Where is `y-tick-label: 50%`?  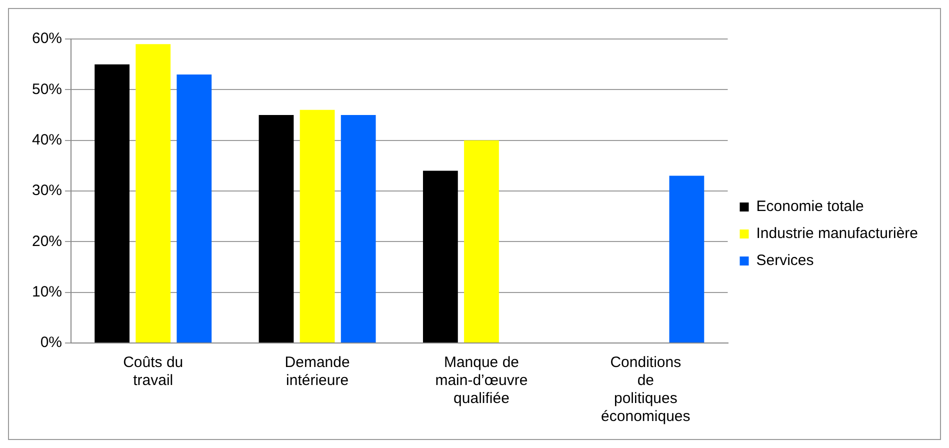 y-tick-label: 50% is located at coordinates (47, 89).